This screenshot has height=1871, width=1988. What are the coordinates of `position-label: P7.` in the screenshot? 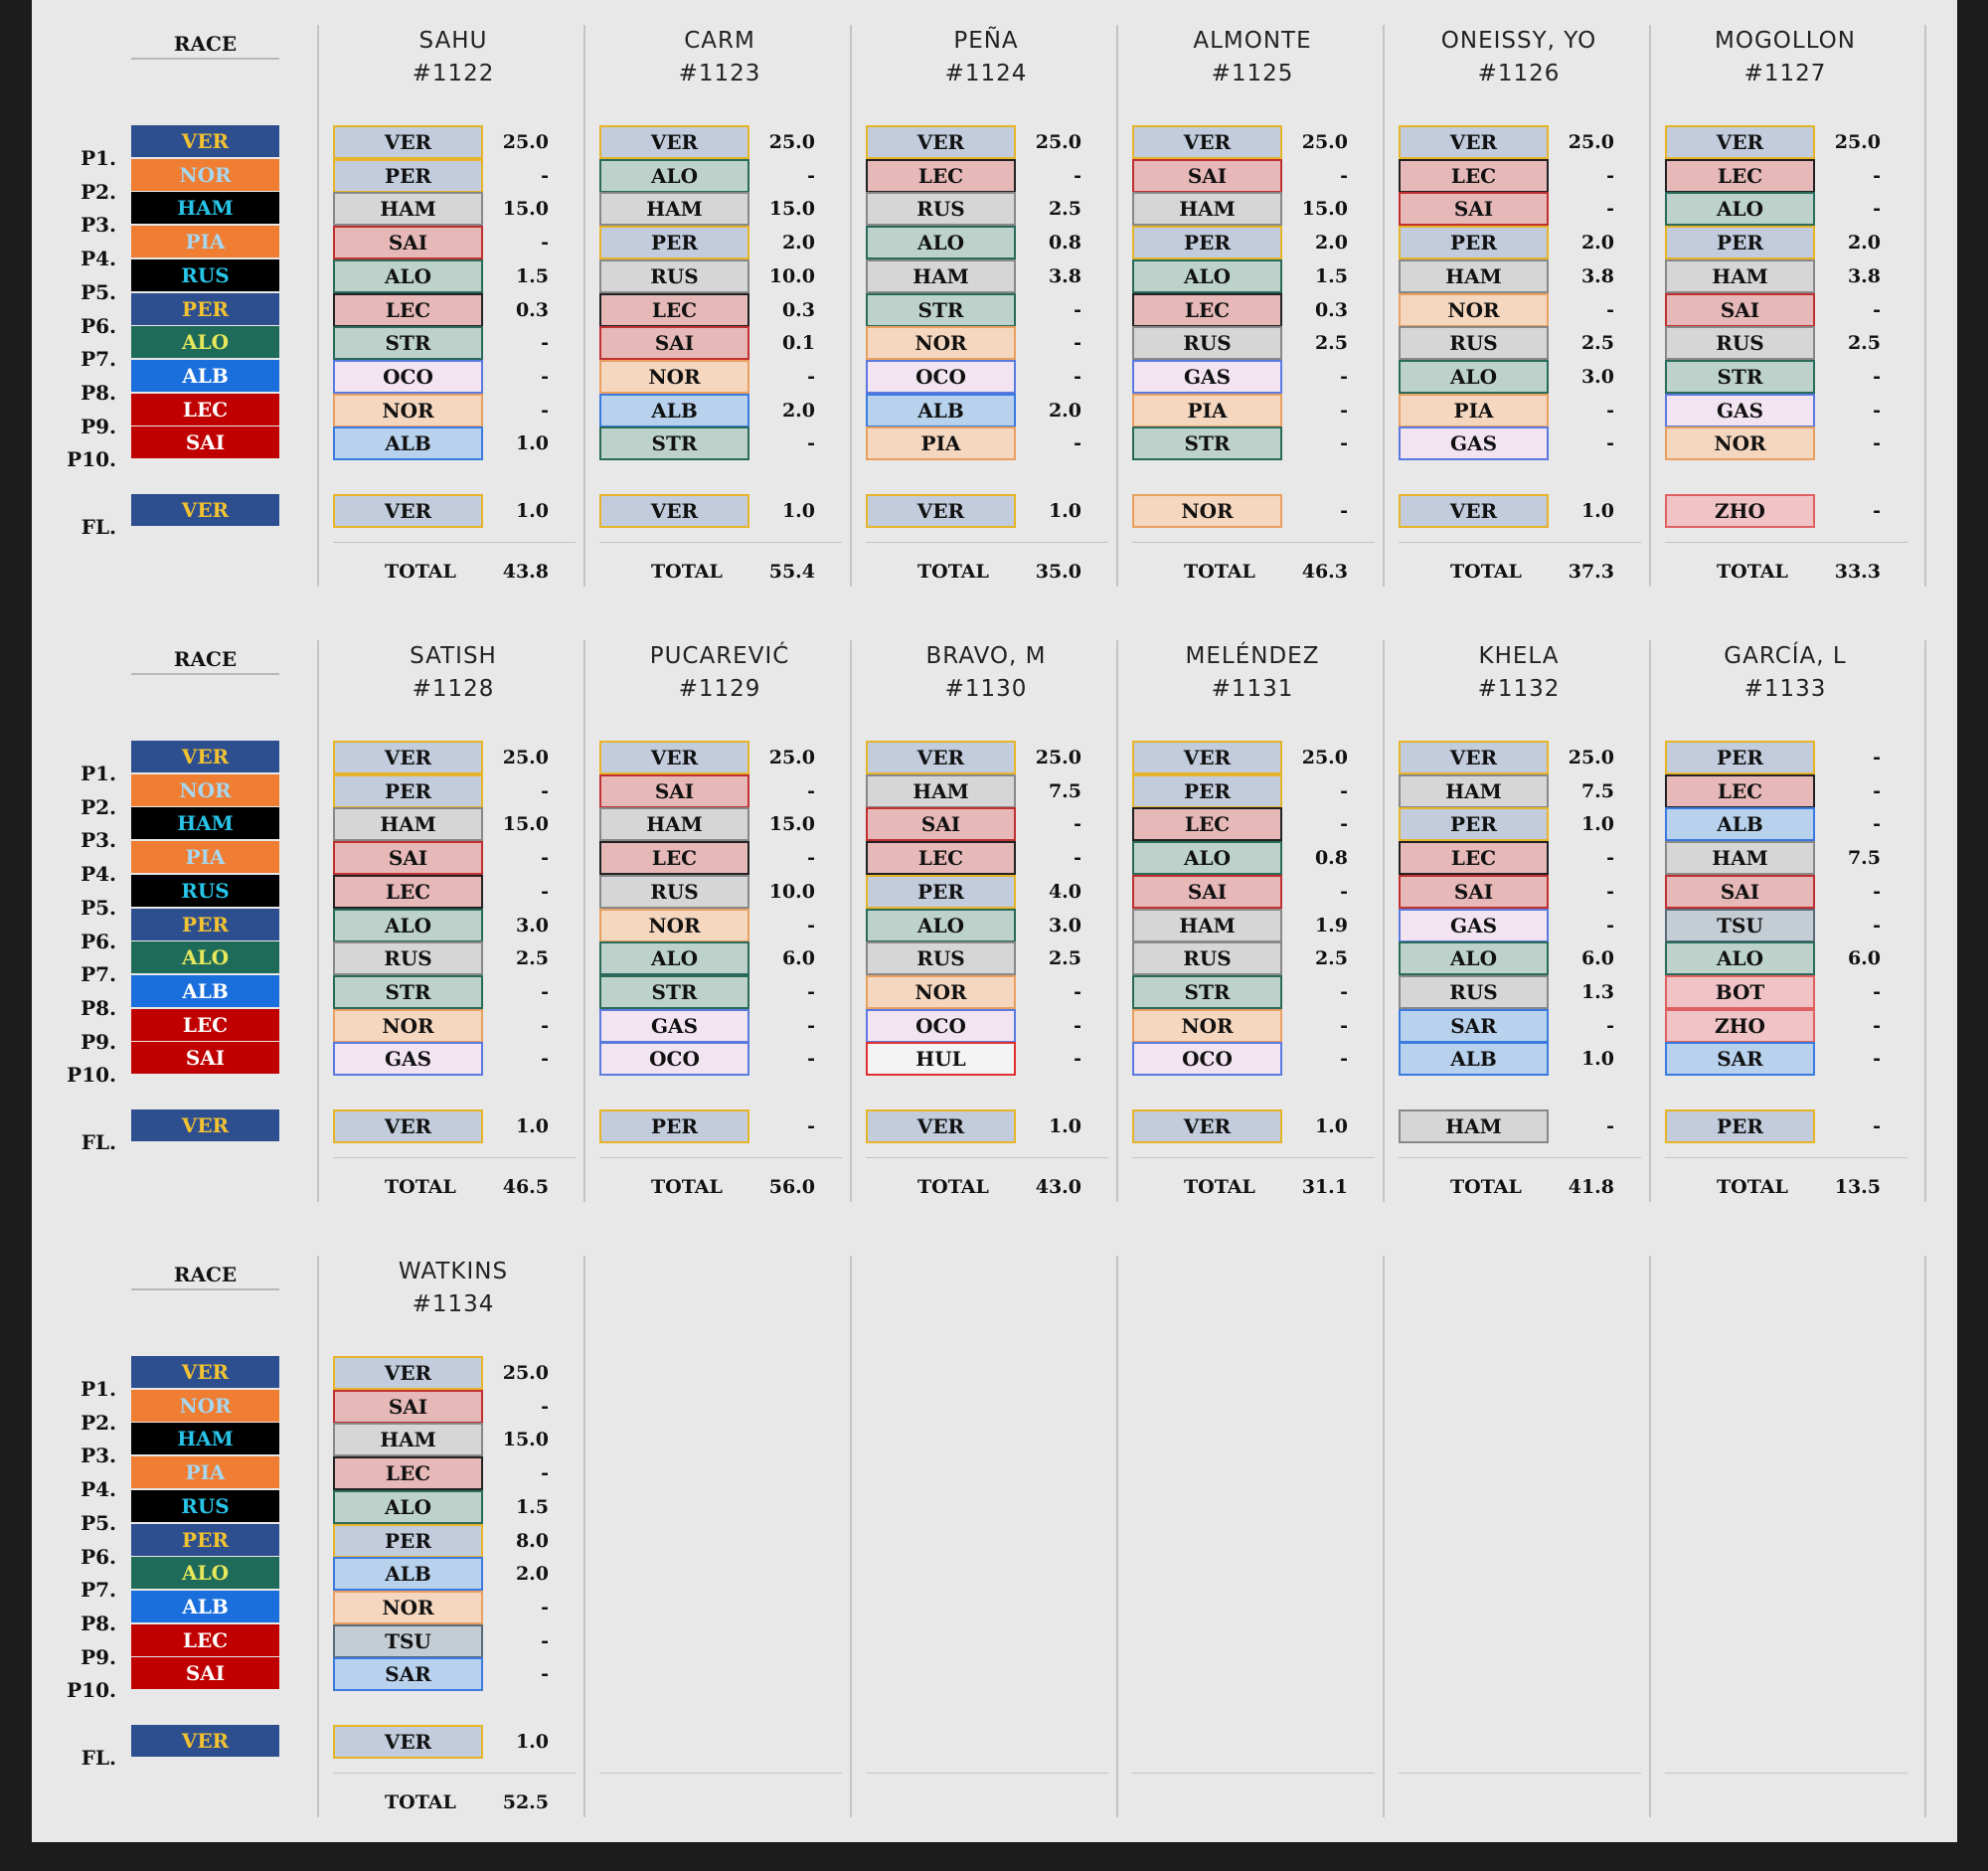 It's located at (98, 974).